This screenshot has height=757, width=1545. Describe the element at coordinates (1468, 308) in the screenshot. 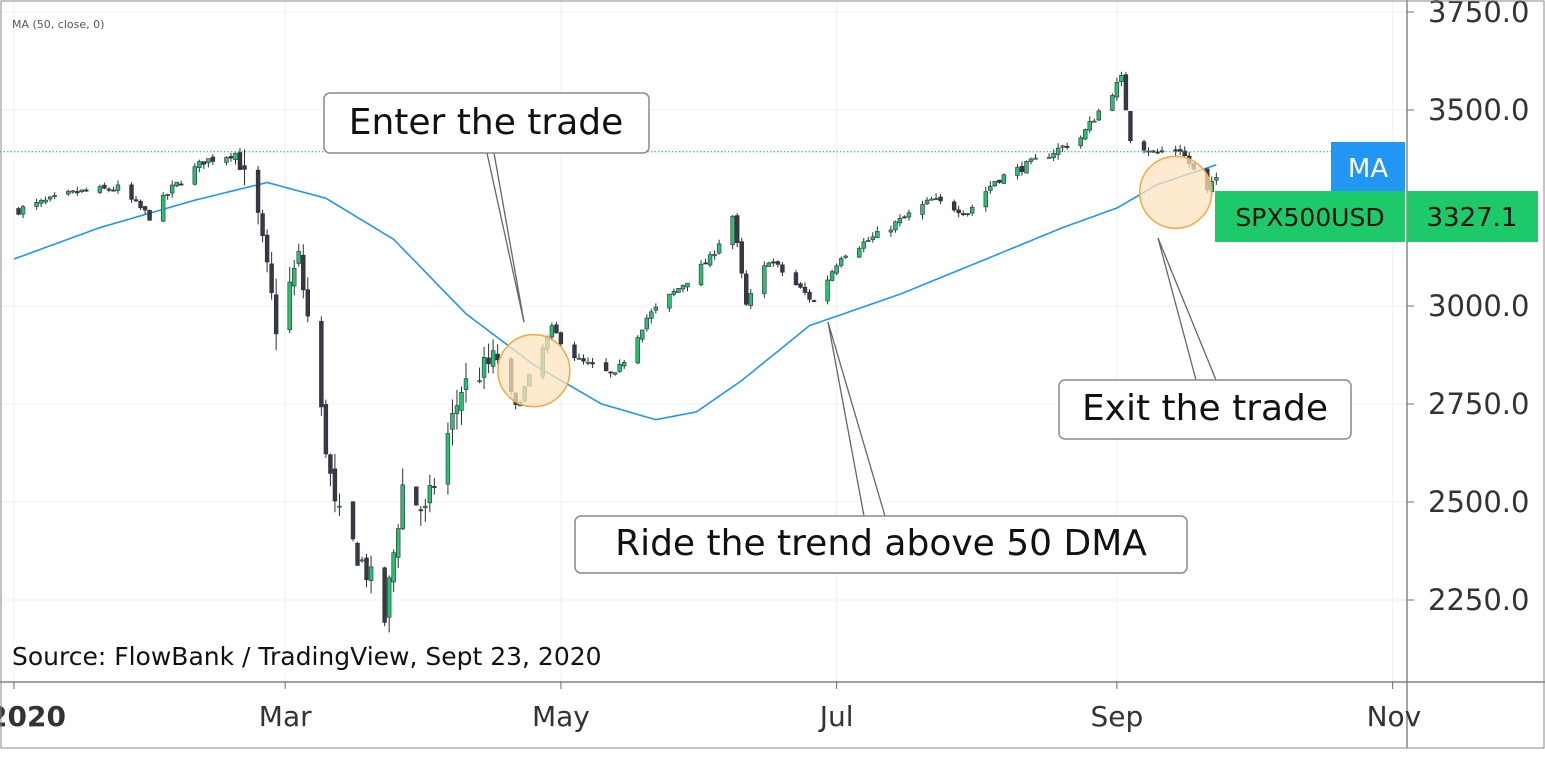

I see `price-tick-labels: 3750.0 3500.0 3000.0 2750.0 2500.0 2250.0` at that location.